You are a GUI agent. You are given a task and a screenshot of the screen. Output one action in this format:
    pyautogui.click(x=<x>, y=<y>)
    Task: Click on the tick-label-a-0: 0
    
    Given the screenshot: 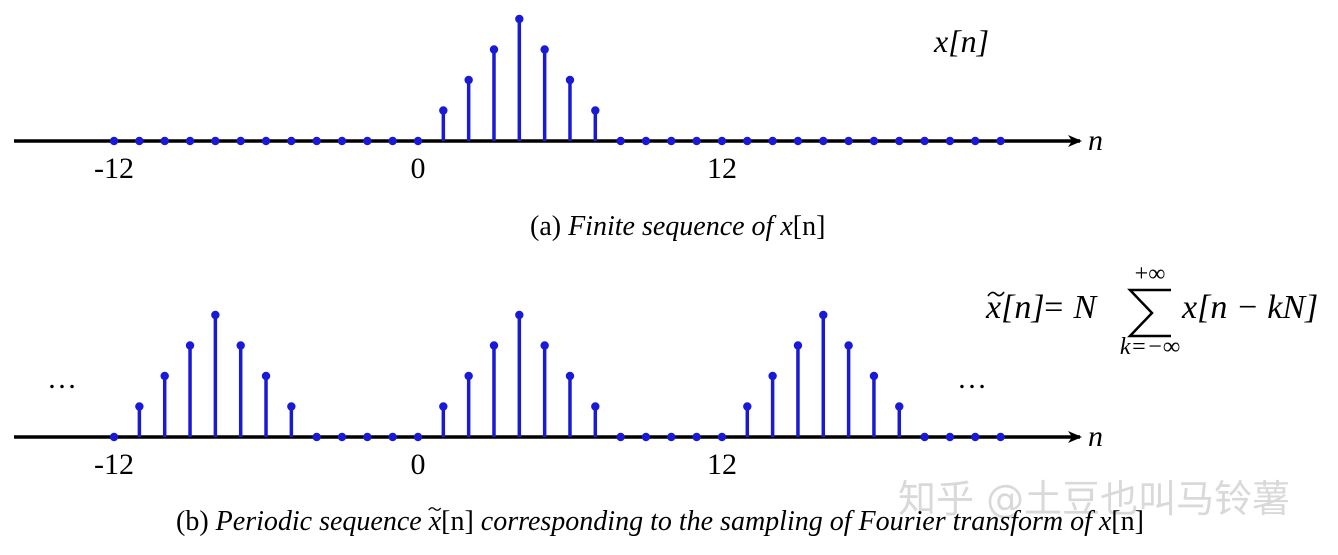 What is the action you would take?
    pyautogui.click(x=418, y=168)
    